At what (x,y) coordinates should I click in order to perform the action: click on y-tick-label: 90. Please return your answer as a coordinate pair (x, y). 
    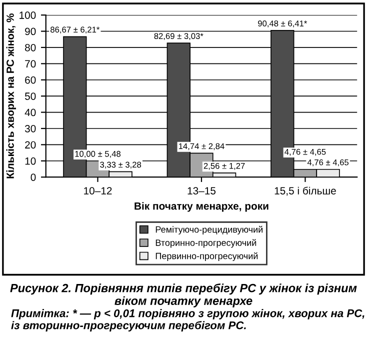
    Looking at the image, I should click on (30, 32).